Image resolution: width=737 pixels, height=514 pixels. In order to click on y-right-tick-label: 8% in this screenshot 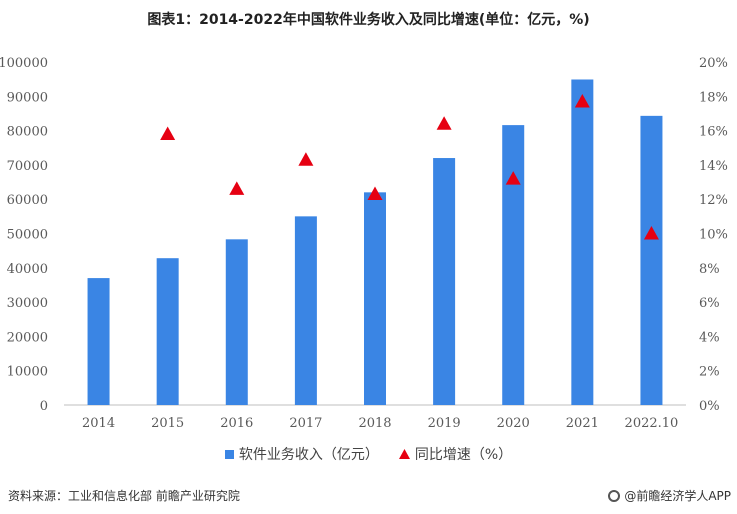, I will do `click(709, 269)`.